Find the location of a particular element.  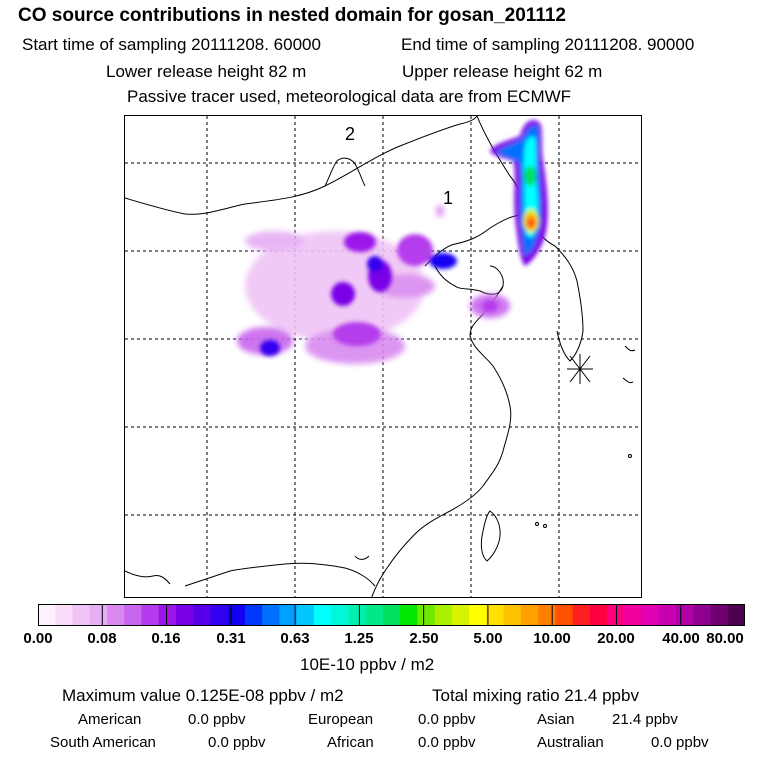

colorbar-tick: 0.00 is located at coordinates (38, 638).